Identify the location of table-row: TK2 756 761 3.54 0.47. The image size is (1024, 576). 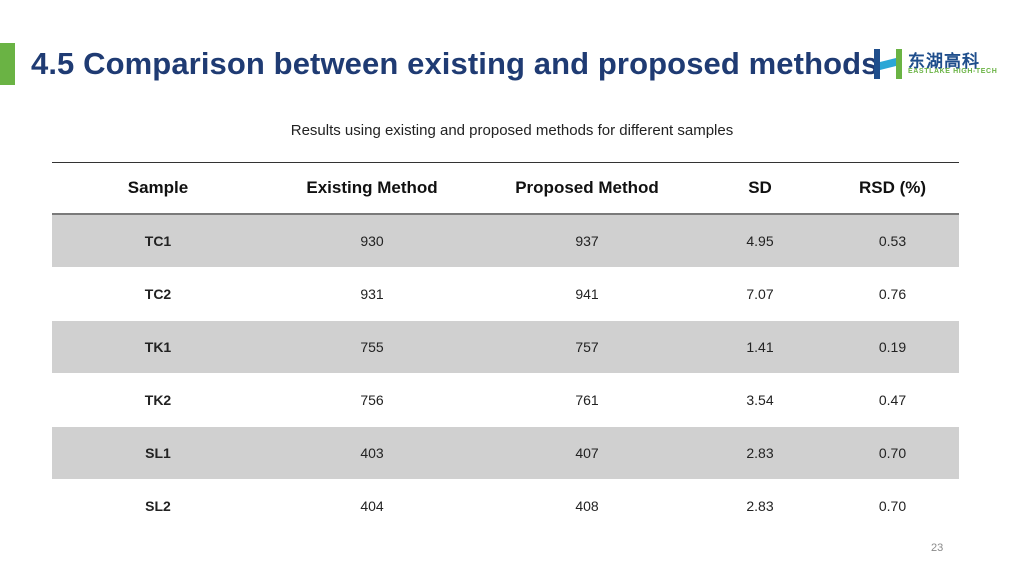
(505, 400).